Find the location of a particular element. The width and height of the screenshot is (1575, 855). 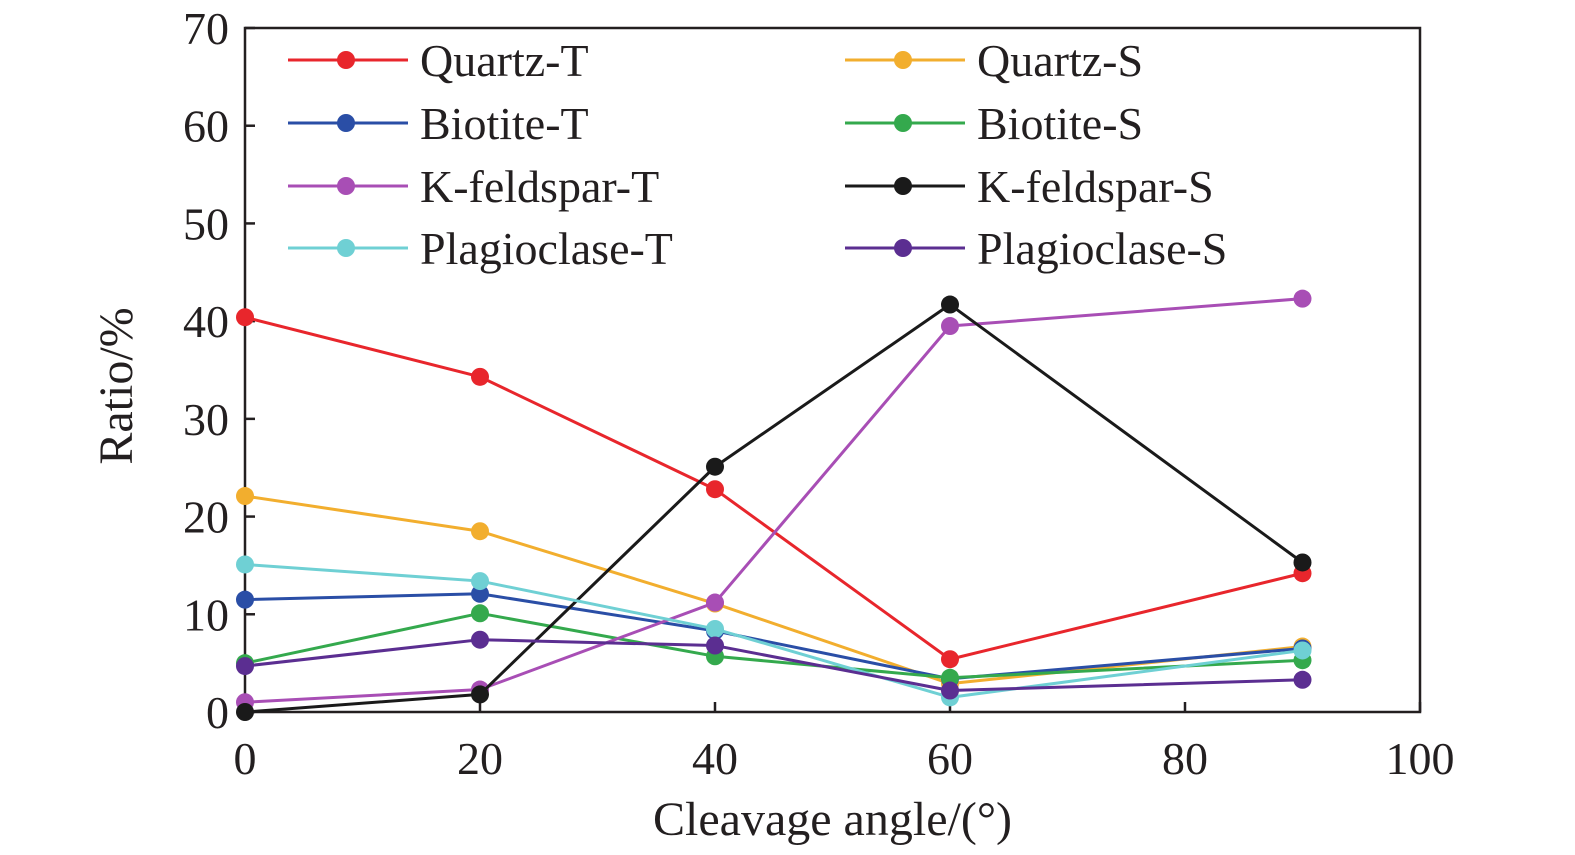

y-tick-label: 30 is located at coordinates (206, 419).